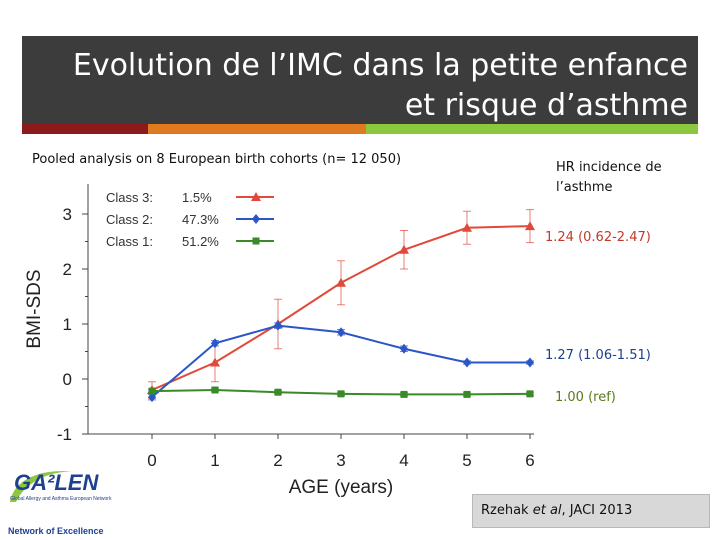  I want to click on hr-value-class2: 1.27 (1.06-1.51), so click(598, 355).